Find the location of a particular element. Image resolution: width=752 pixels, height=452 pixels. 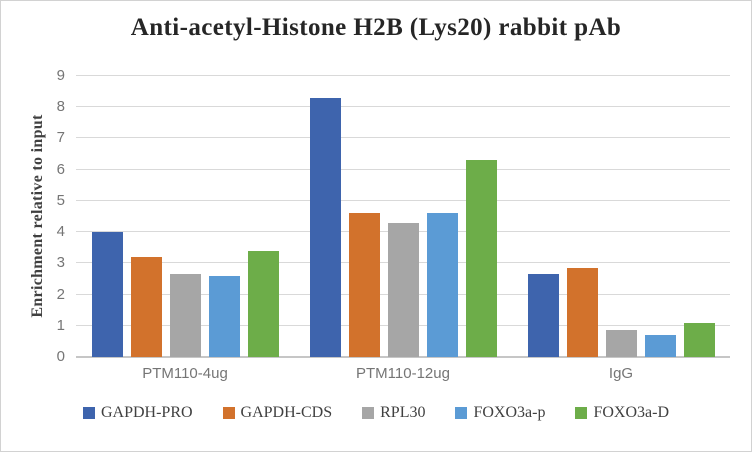

legend-swatch-GAPDH-PRO is located at coordinates (88, 413).